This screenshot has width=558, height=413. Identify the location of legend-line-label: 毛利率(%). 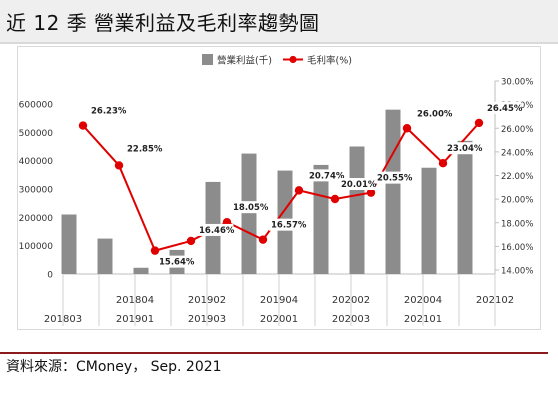
(329, 61).